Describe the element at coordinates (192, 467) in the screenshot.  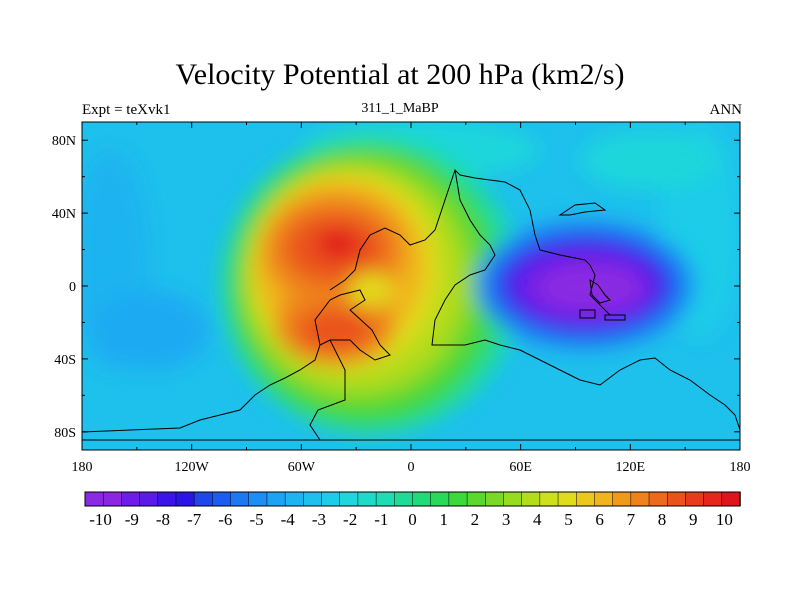
I see `x-tick-label: 120W` at that location.